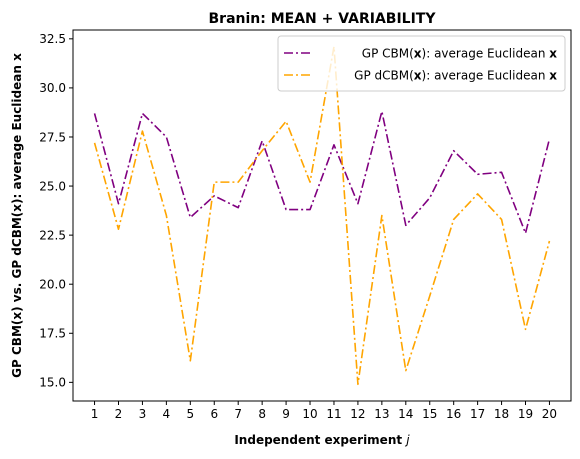 This screenshot has height=459, width=580. Describe the element at coordinates (429, 414) in the screenshot. I see `x-tick-label: 15` at that location.